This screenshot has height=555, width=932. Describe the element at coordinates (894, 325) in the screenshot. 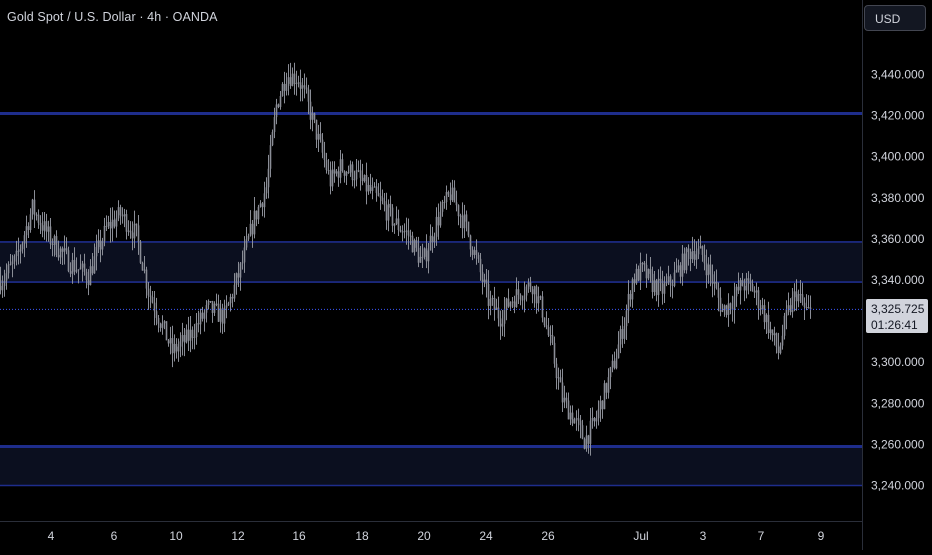

I see `bar-countdown: 01:26:41` at that location.